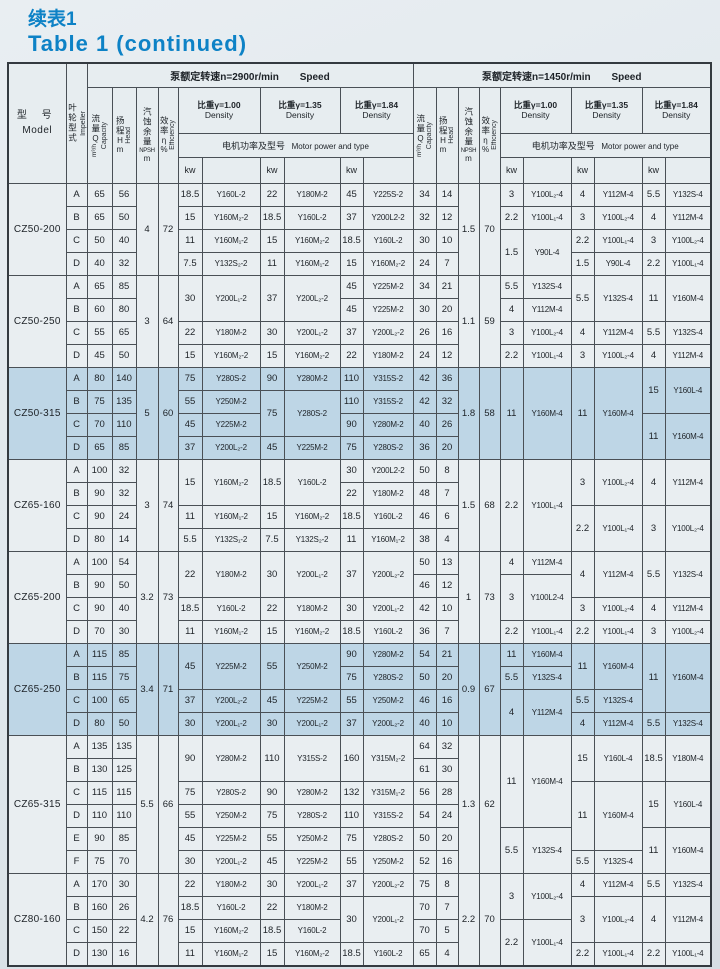 The width and height of the screenshot is (720, 969). What do you see at coordinates (190, 332) in the screenshot?
I see `value-cell: 22` at bounding box center [190, 332].